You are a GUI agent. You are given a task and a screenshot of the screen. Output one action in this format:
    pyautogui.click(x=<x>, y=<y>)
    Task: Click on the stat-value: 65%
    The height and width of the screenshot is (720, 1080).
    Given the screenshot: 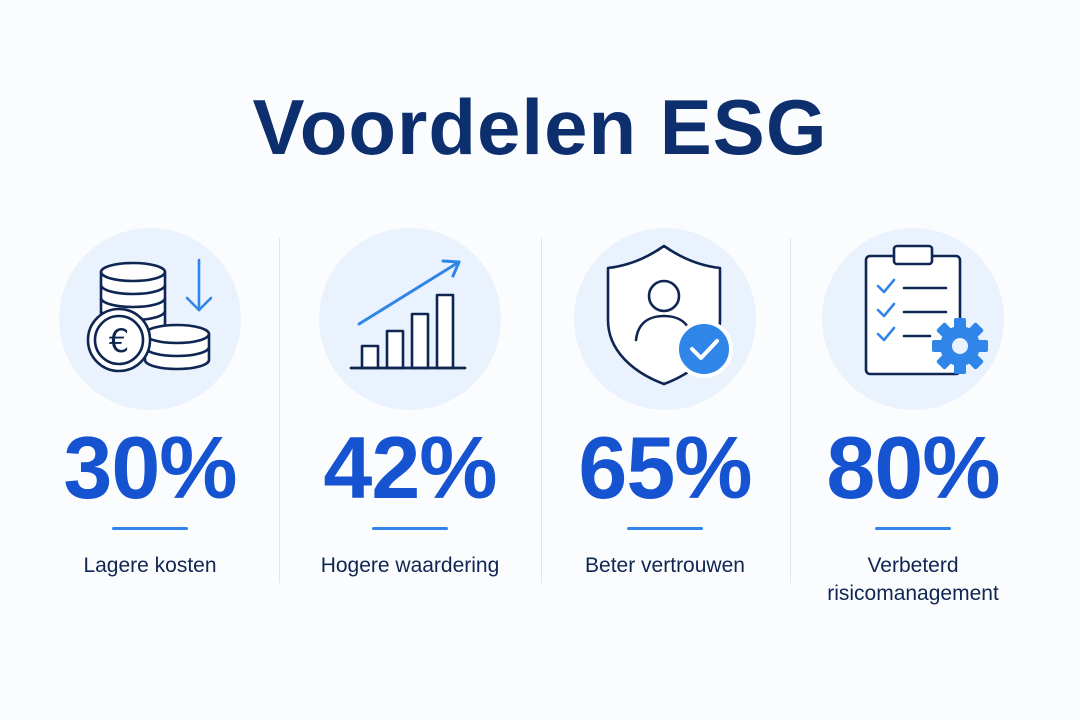 What is the action you would take?
    pyautogui.click(x=665, y=467)
    